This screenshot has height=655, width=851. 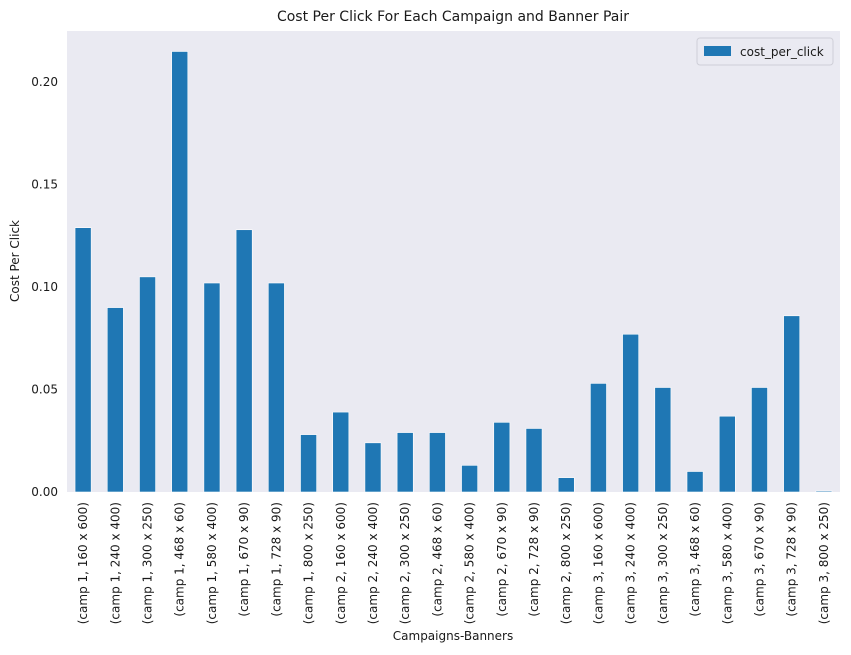 I want to click on legend-box, so click(x=765, y=51).